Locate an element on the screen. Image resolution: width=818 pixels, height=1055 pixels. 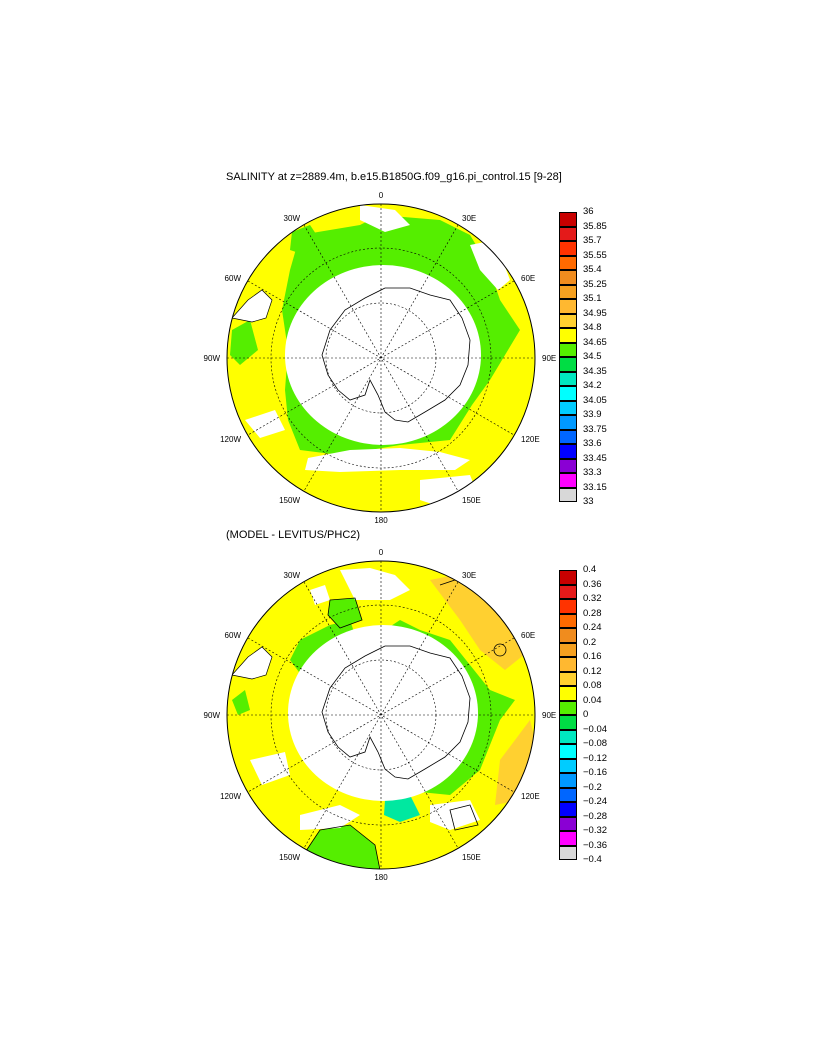
colorbar-label: 34.05 is located at coordinates (595, 400).